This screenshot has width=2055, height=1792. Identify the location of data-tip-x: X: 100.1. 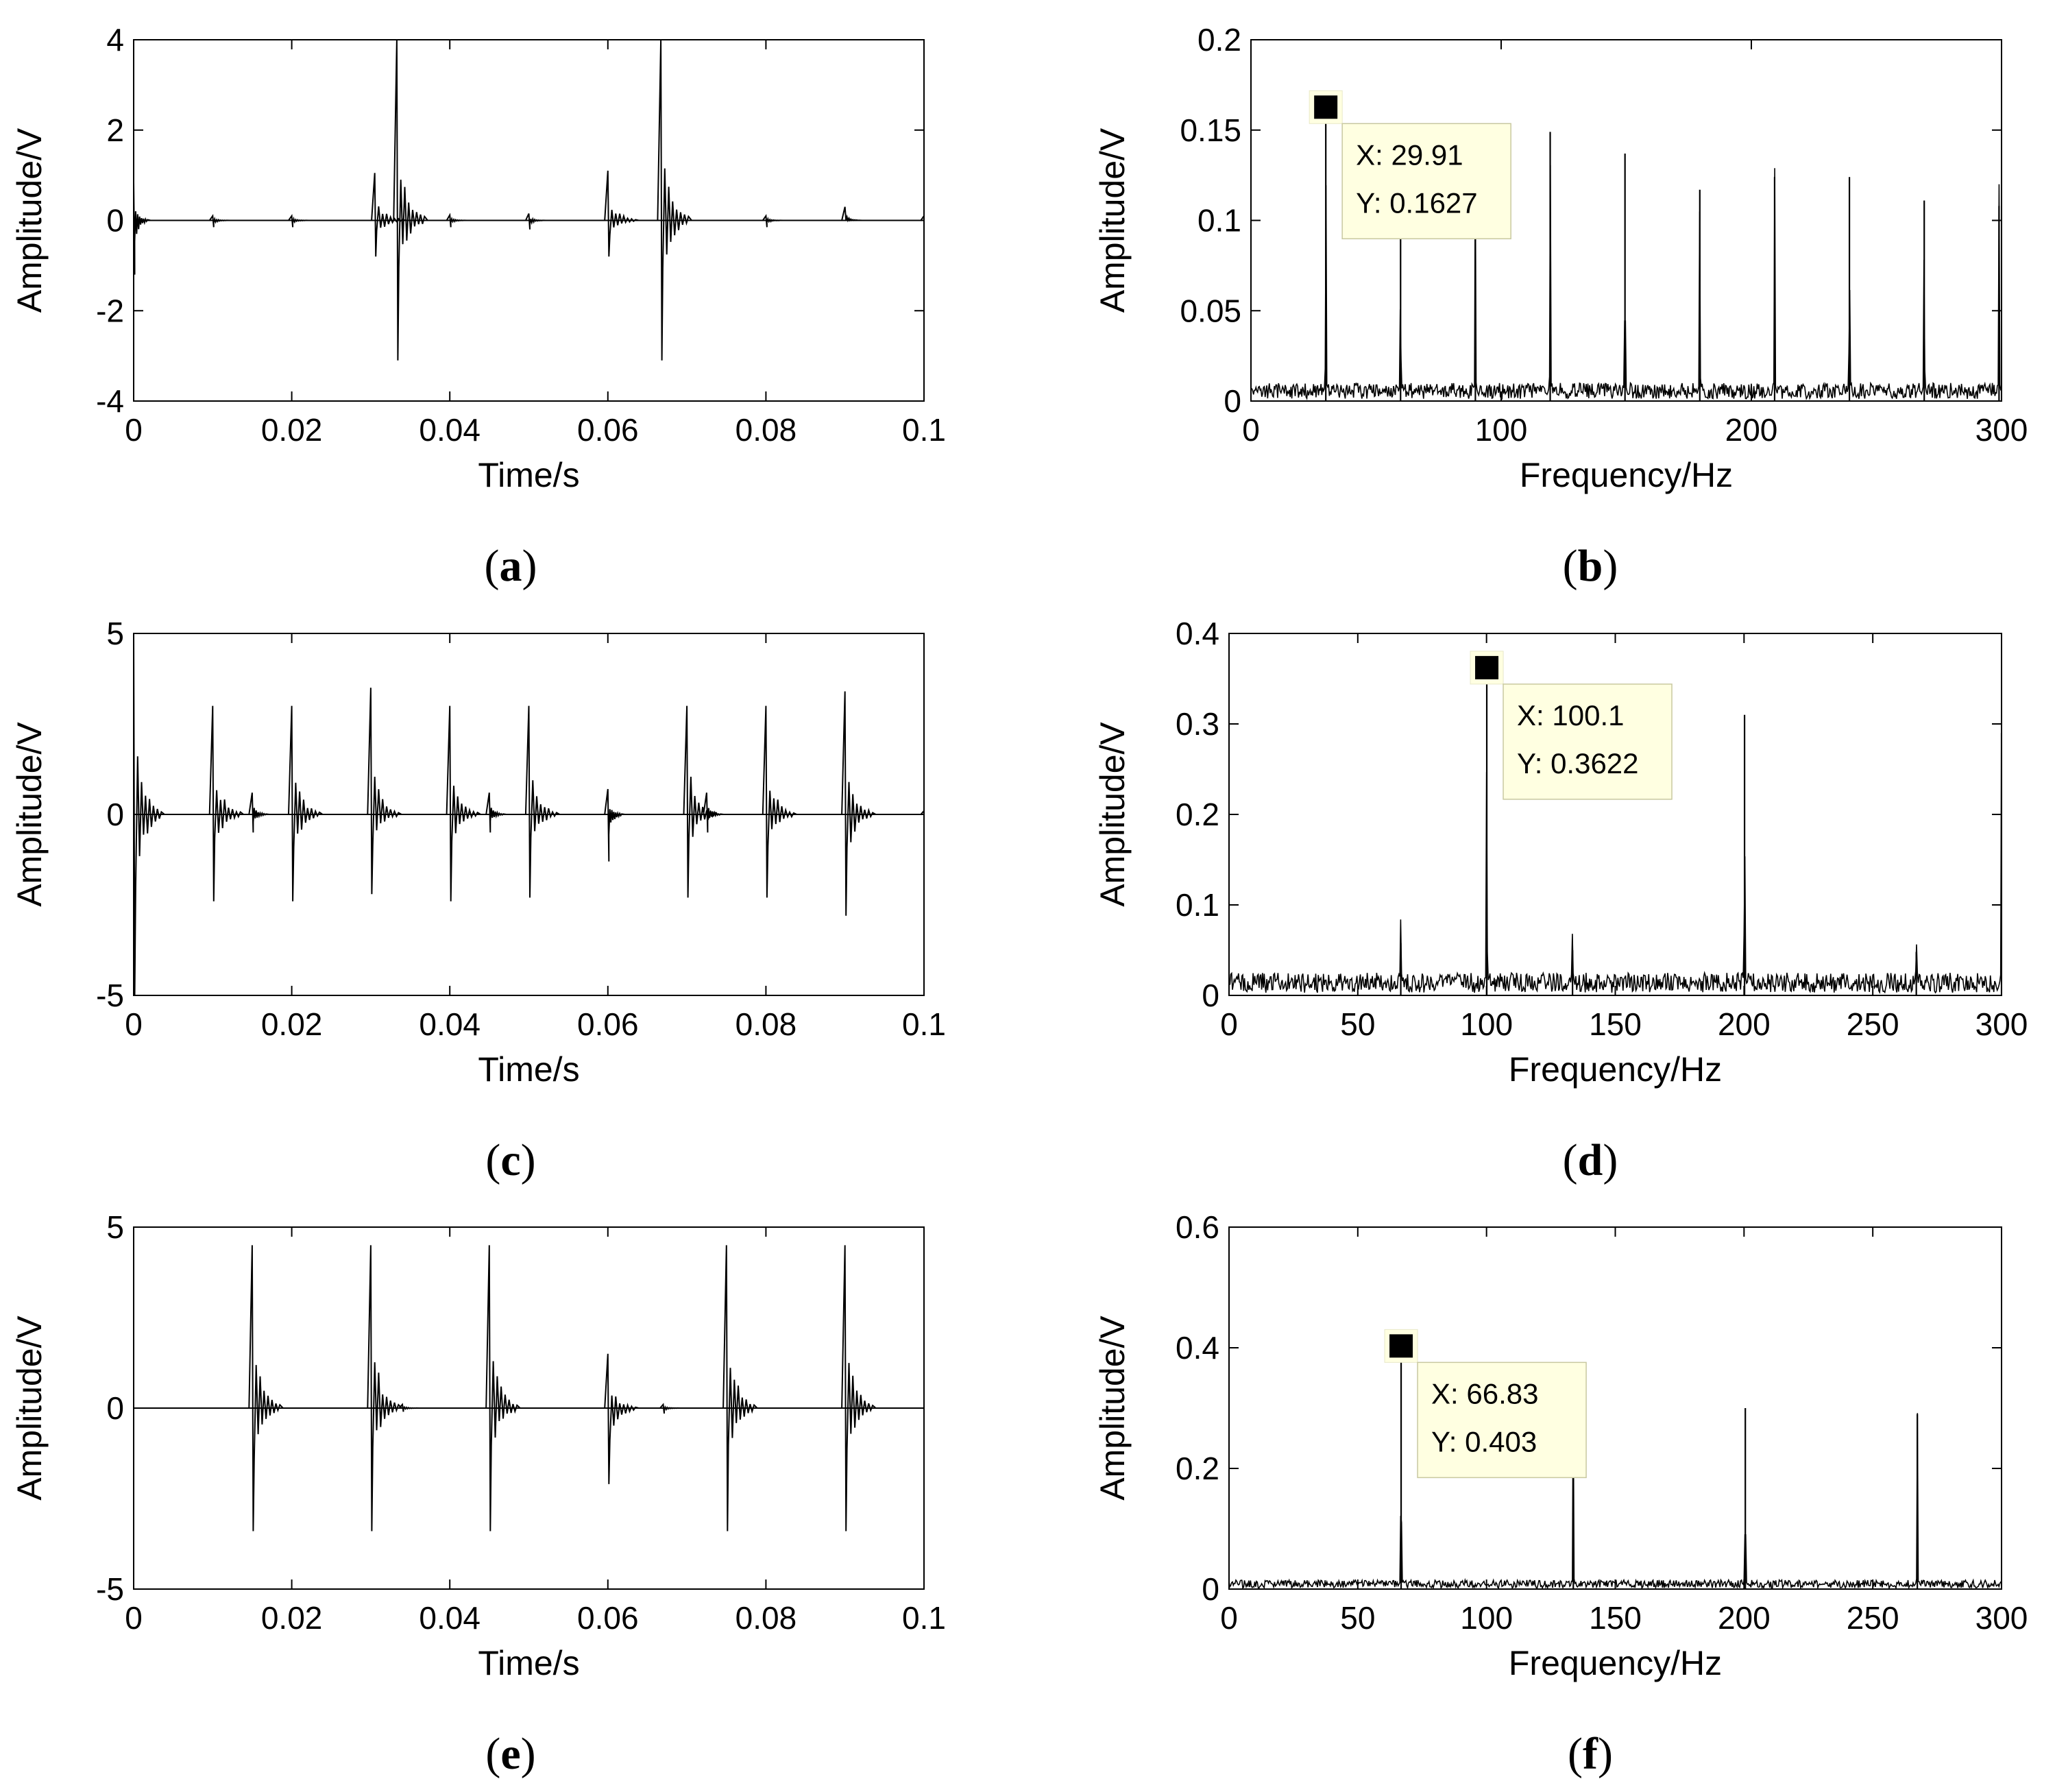
(1570, 715).